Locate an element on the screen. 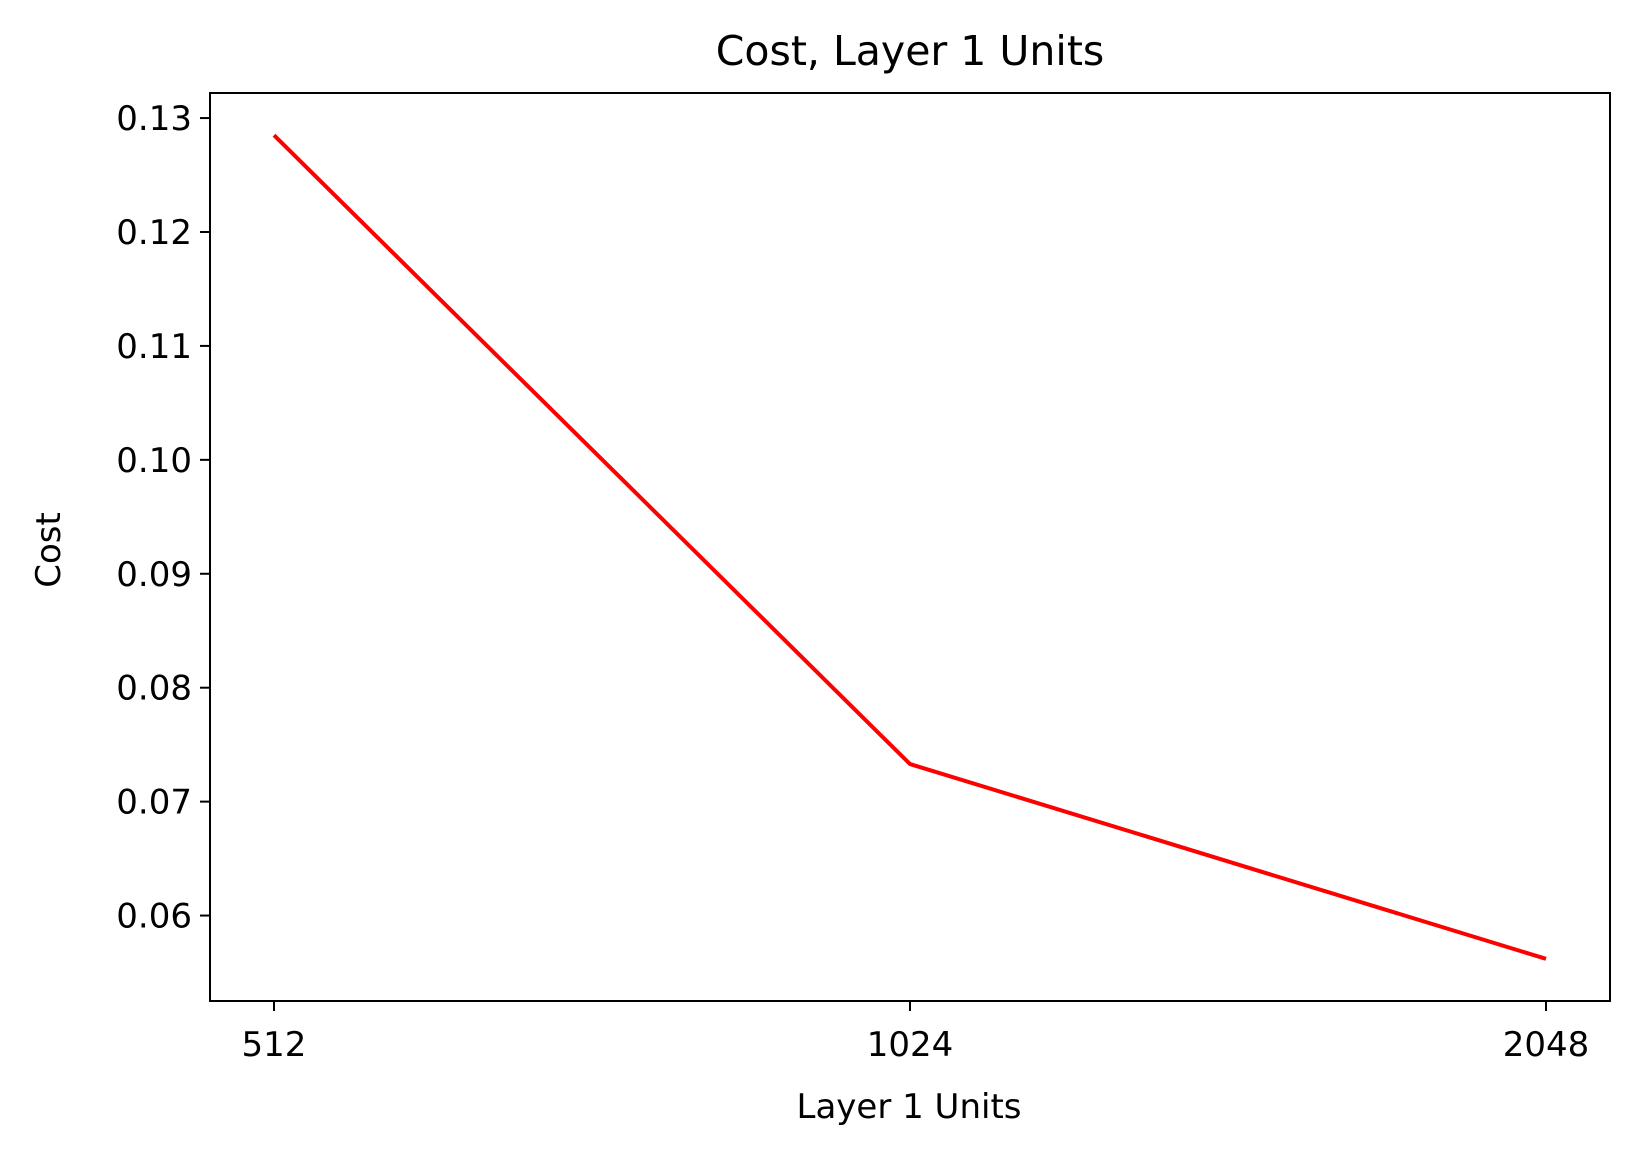  chart-title: Cost, Layer 1 Units is located at coordinates (910, 51).